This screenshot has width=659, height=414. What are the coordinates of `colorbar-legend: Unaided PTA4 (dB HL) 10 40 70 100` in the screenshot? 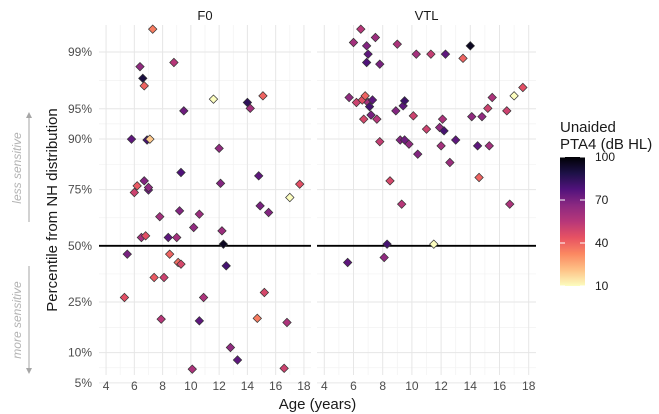 It's located at (606, 206).